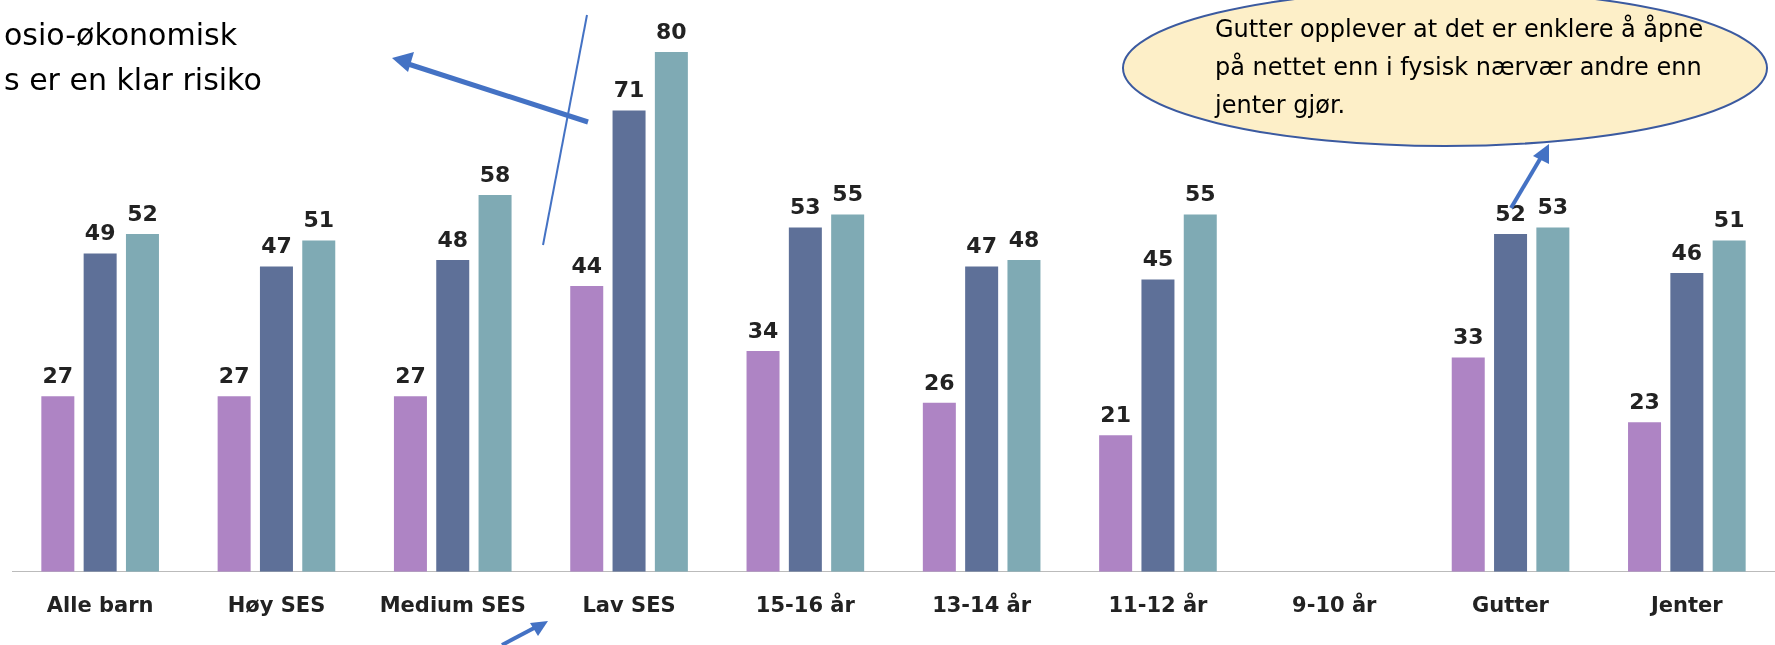 This screenshot has width=1775, height=645. Describe the element at coordinates (805, 604) in the screenshot. I see `x-tick-label: 15-16 år` at that location.